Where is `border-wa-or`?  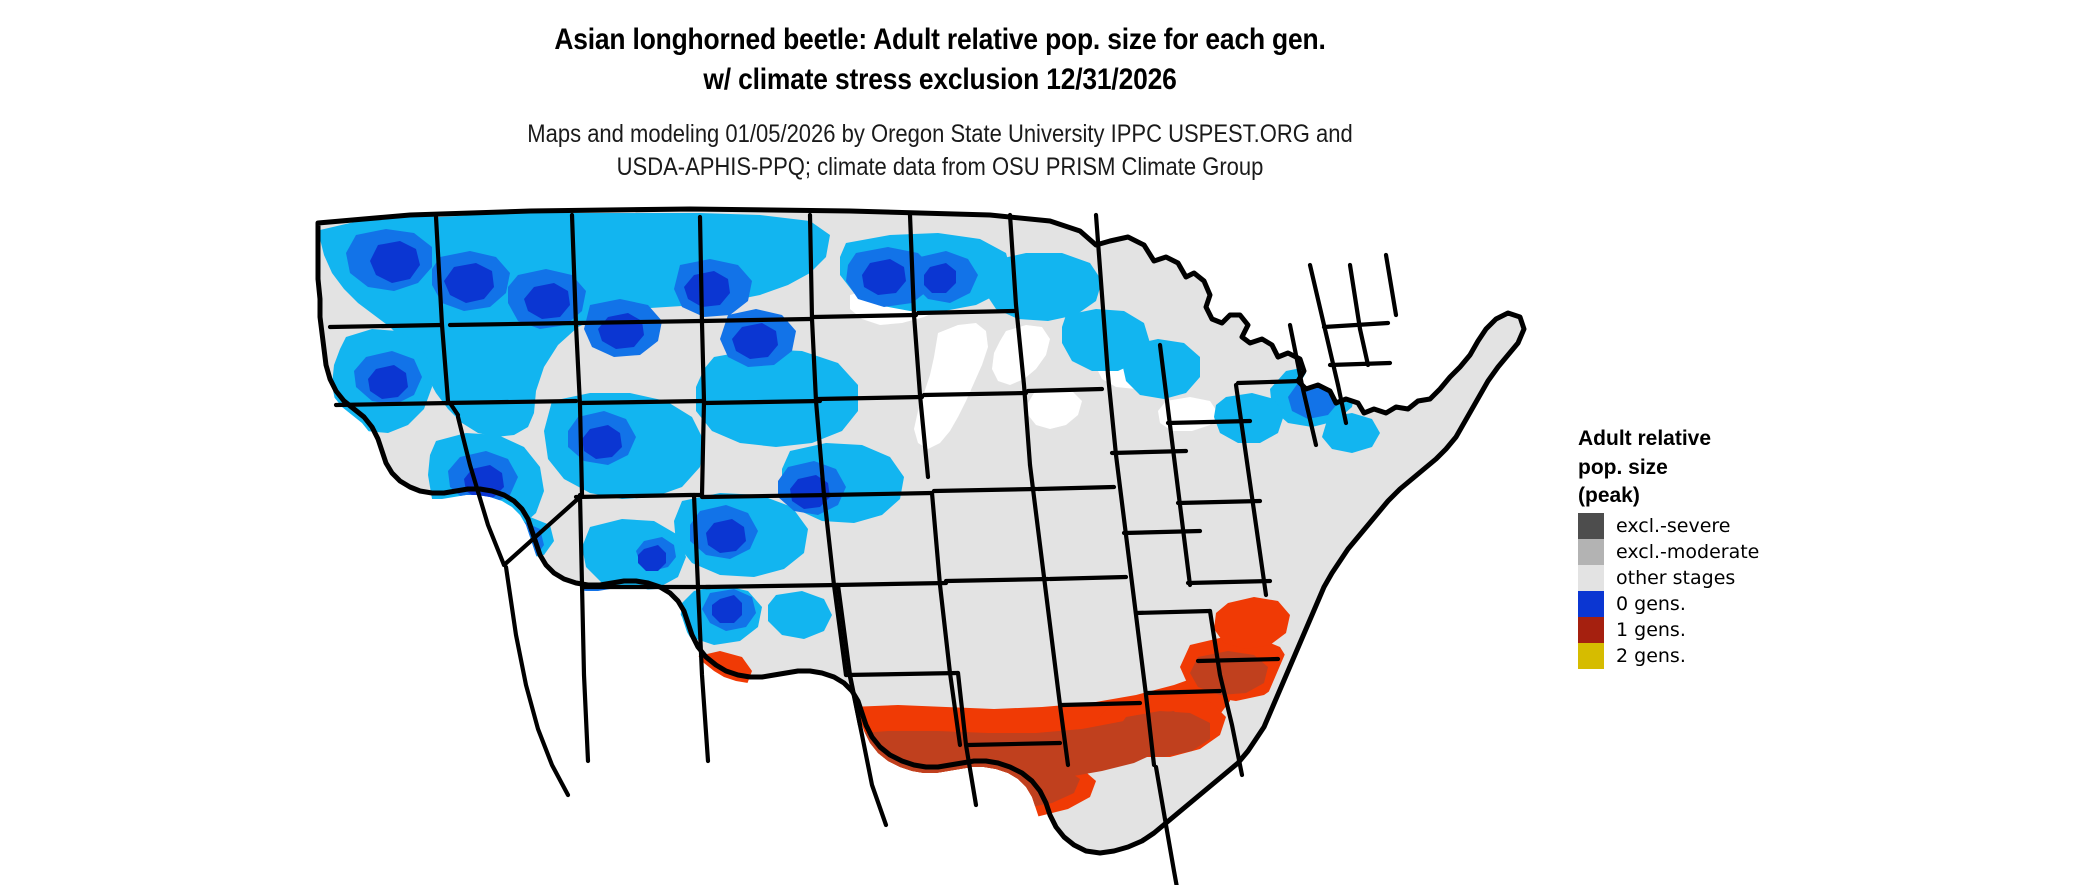
border-wa-or is located at coordinates (386, 326).